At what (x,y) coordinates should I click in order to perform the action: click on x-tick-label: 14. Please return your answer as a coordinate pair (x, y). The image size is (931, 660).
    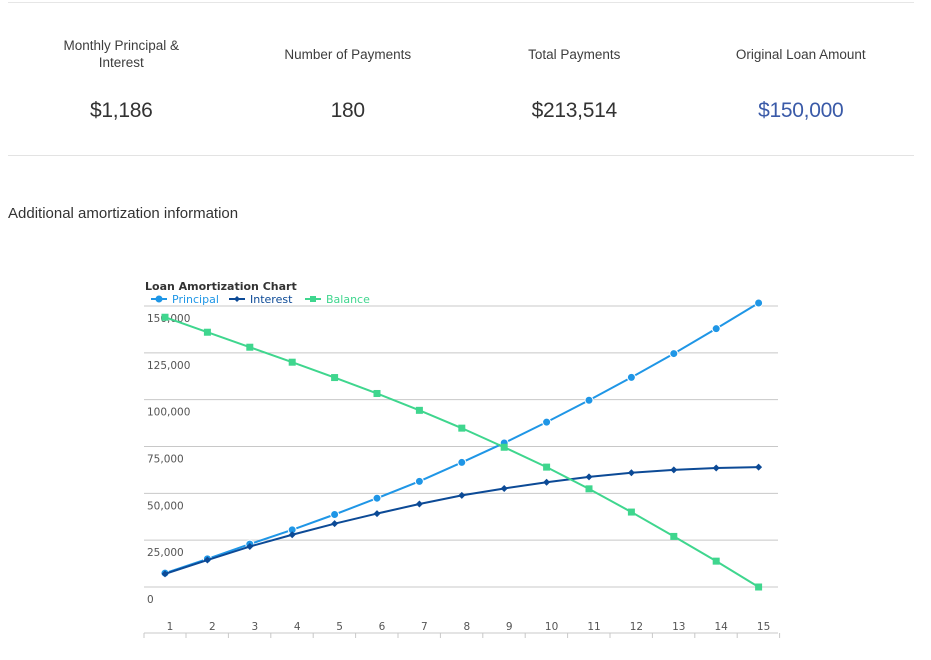
    Looking at the image, I should click on (722, 627).